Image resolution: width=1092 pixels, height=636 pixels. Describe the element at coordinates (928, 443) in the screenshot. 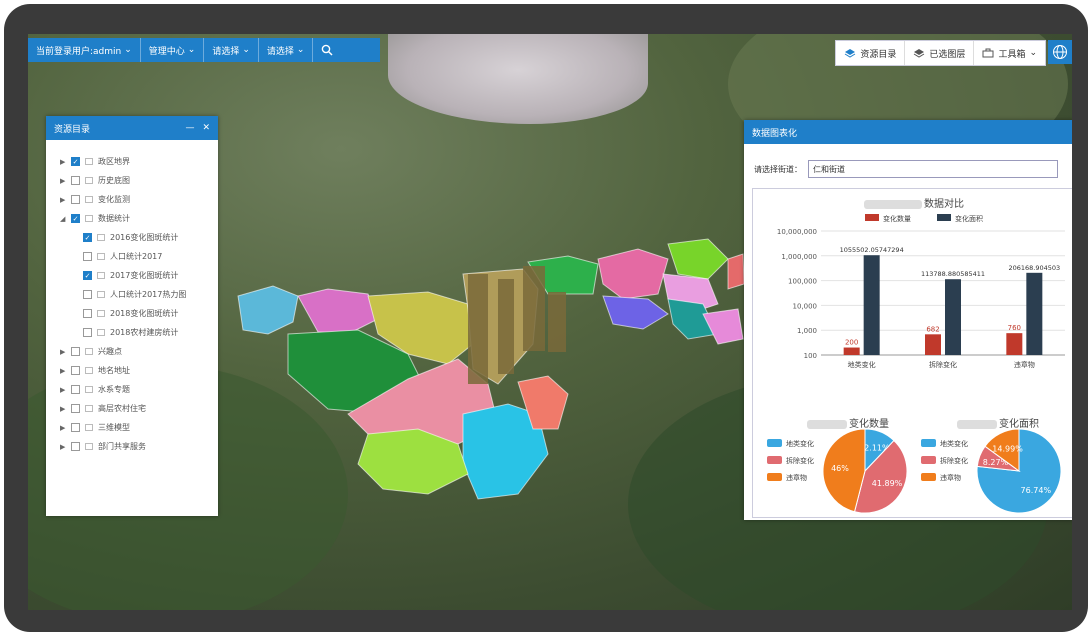

I see `pie2-legend-swatch` at that location.